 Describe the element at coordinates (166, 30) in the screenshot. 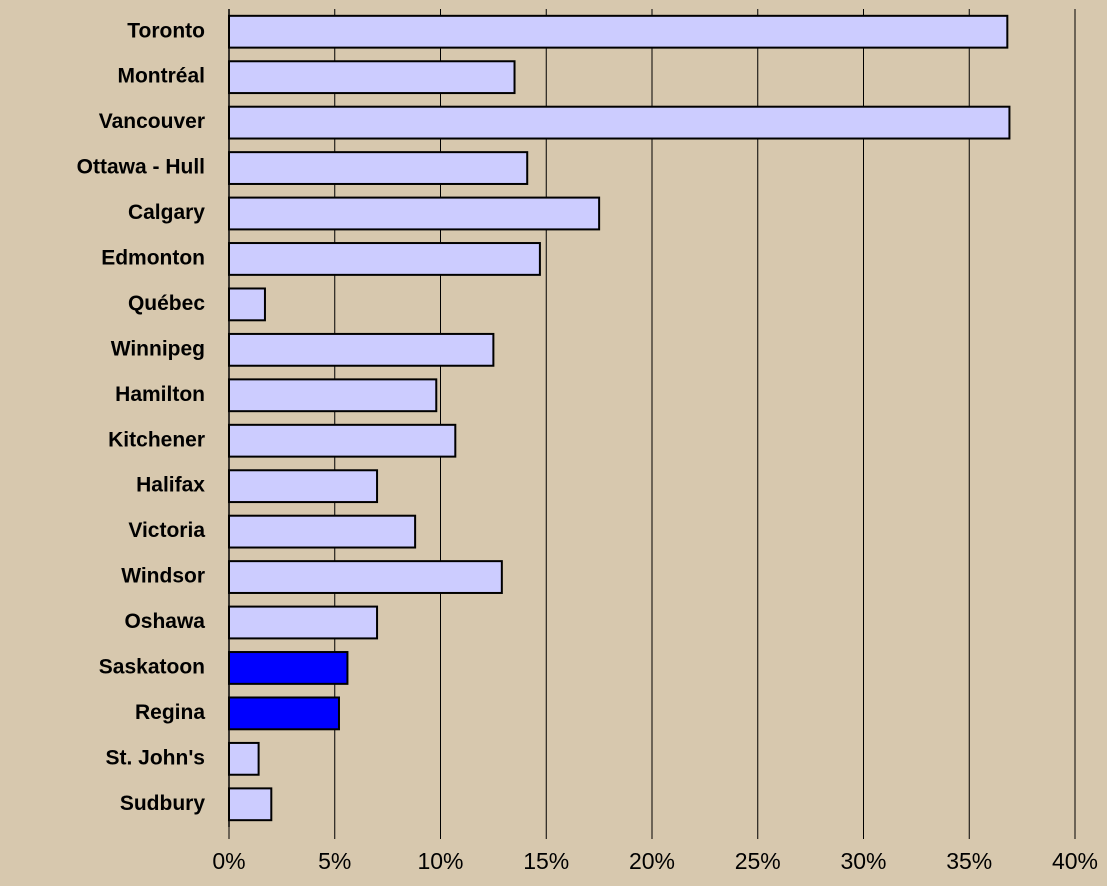

I see `y-tick-label: Toronto` at that location.